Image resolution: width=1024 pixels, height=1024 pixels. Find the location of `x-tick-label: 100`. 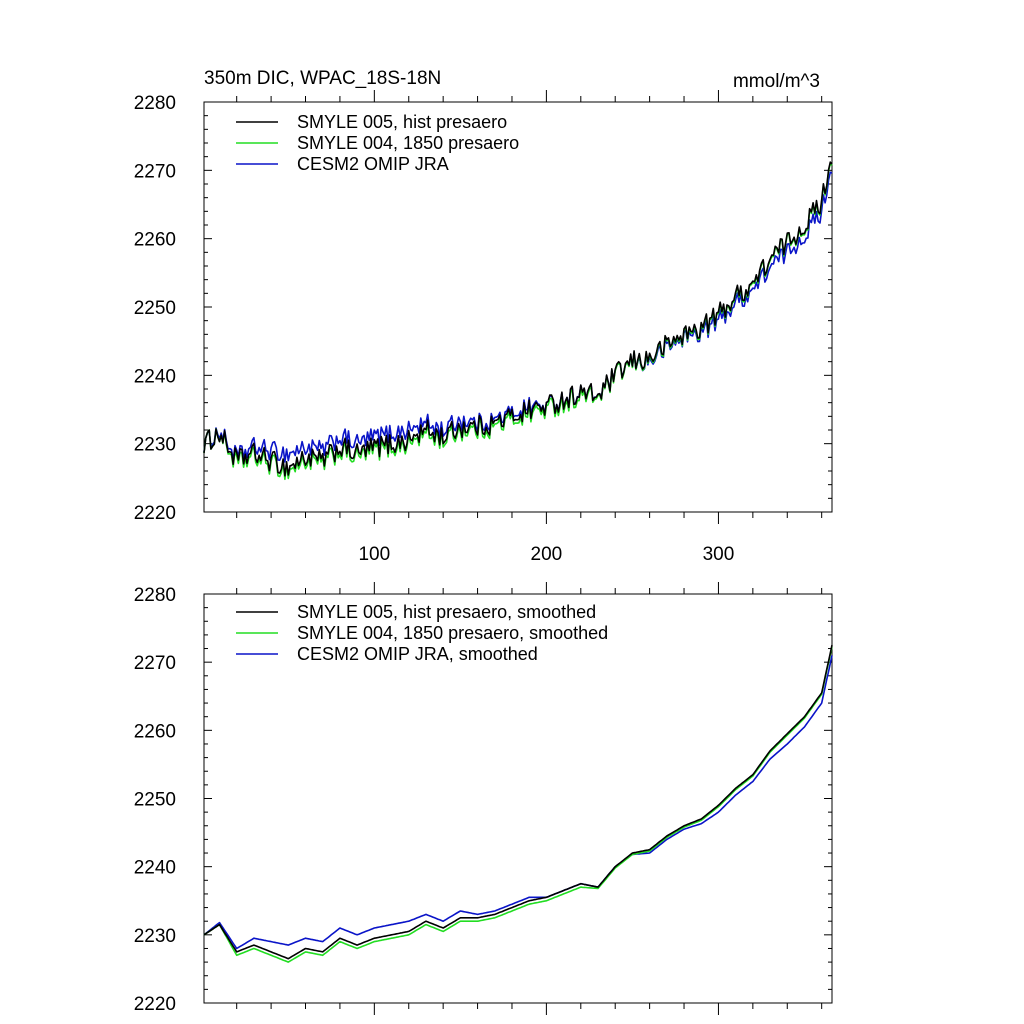

x-tick-label: 100 is located at coordinates (374, 554).